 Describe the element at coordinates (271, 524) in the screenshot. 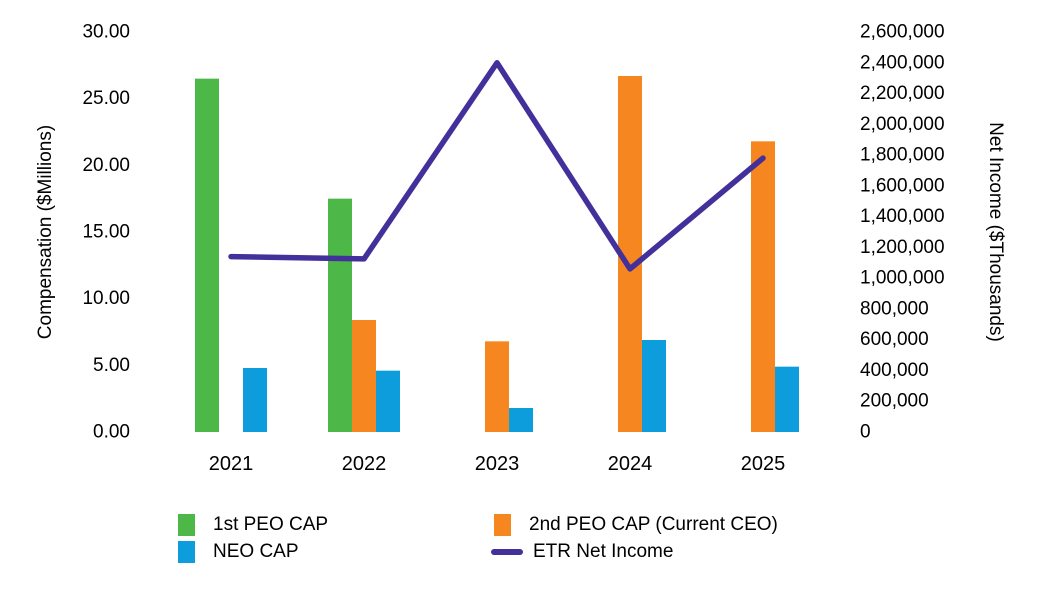

I see `legend-label-1st-peo-cap: 1st PEO CAP` at that location.